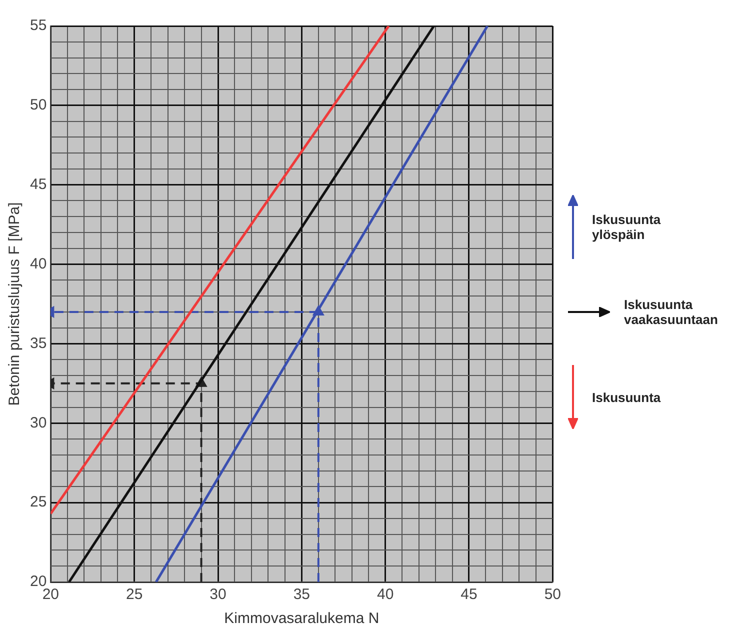 The image size is (739, 634). Describe the element at coordinates (134, 595) in the screenshot. I see `x-tick-label: 25` at that location.